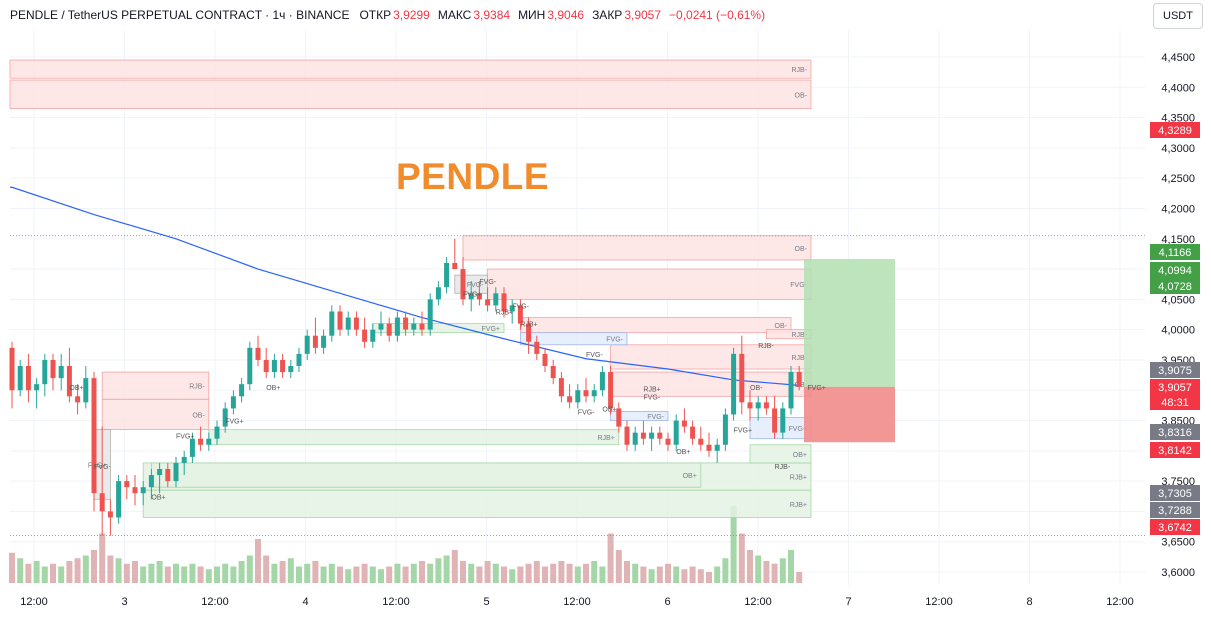  I want to click on x-tick-label: 8, so click(1029, 602).